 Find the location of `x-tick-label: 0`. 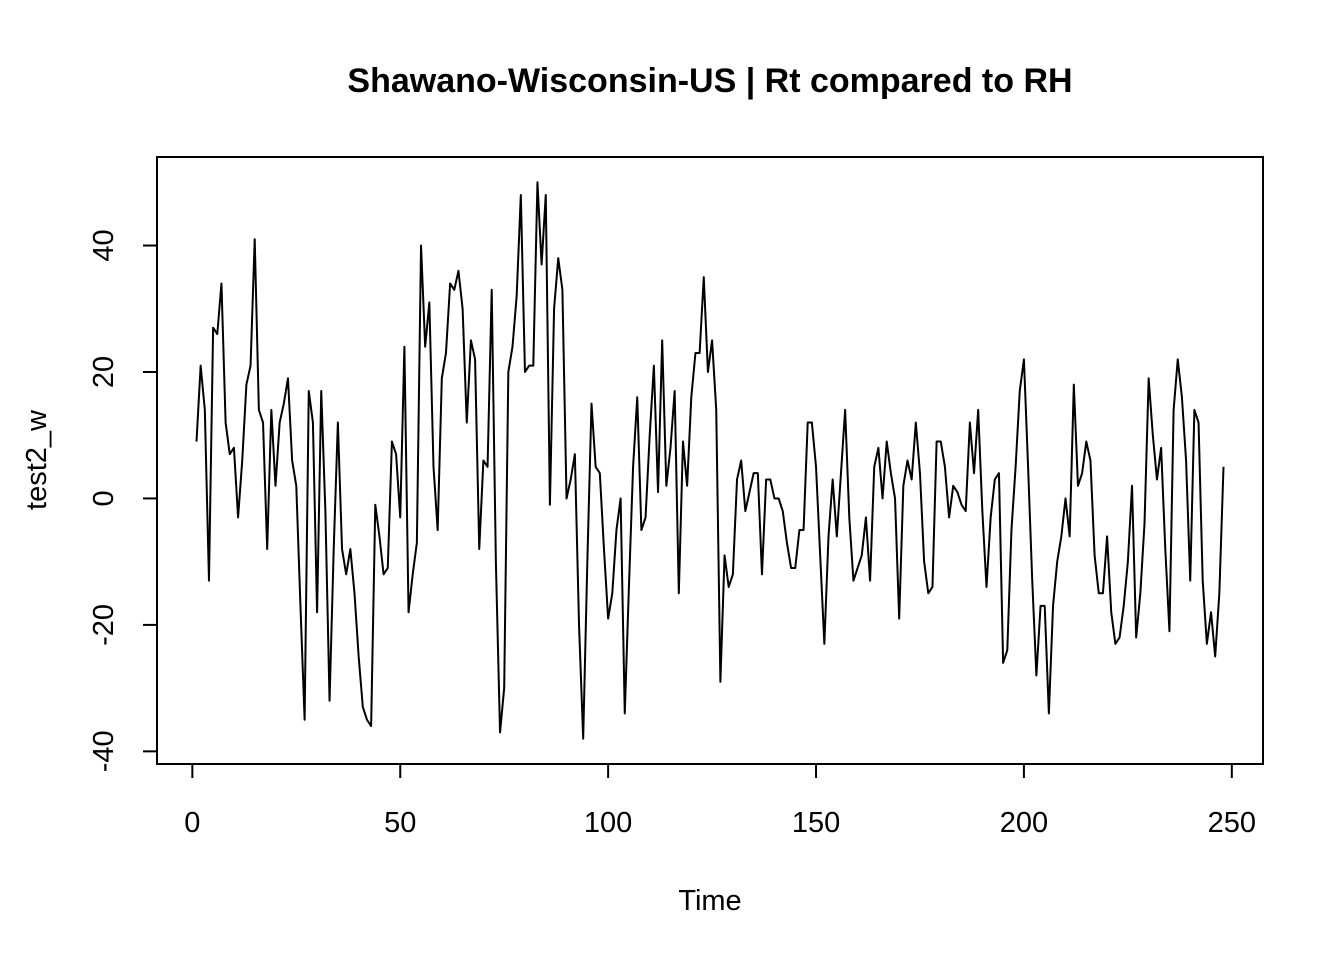

x-tick-label: 0 is located at coordinates (192, 823).